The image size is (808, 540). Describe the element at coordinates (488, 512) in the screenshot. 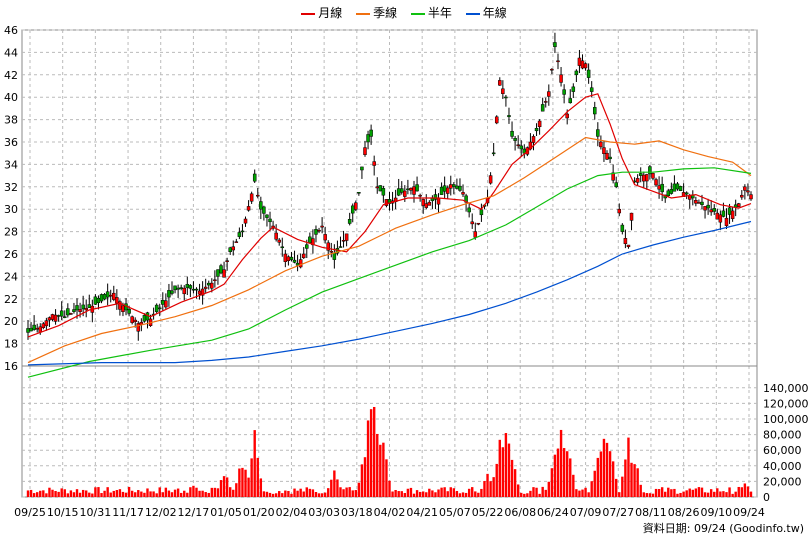

I see `x-tick-label: 05/22` at that location.